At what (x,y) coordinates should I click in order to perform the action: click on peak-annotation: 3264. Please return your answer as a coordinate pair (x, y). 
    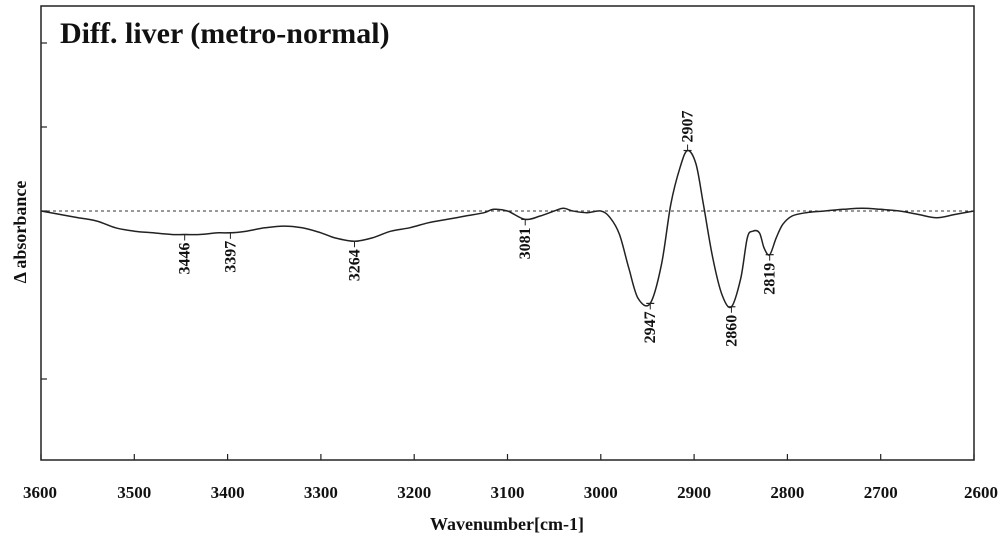
    Looking at the image, I should click on (355, 260).